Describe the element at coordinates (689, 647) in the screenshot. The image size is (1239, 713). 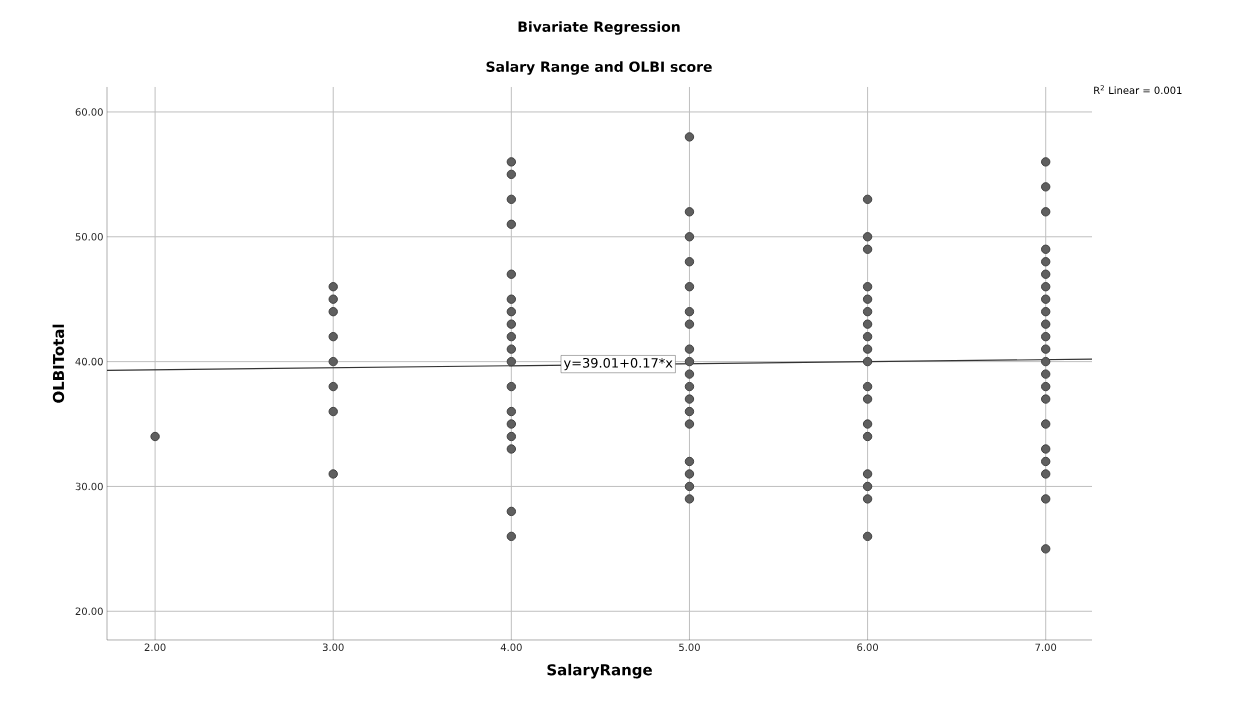
I see `x-tick-label: 5.00` at that location.